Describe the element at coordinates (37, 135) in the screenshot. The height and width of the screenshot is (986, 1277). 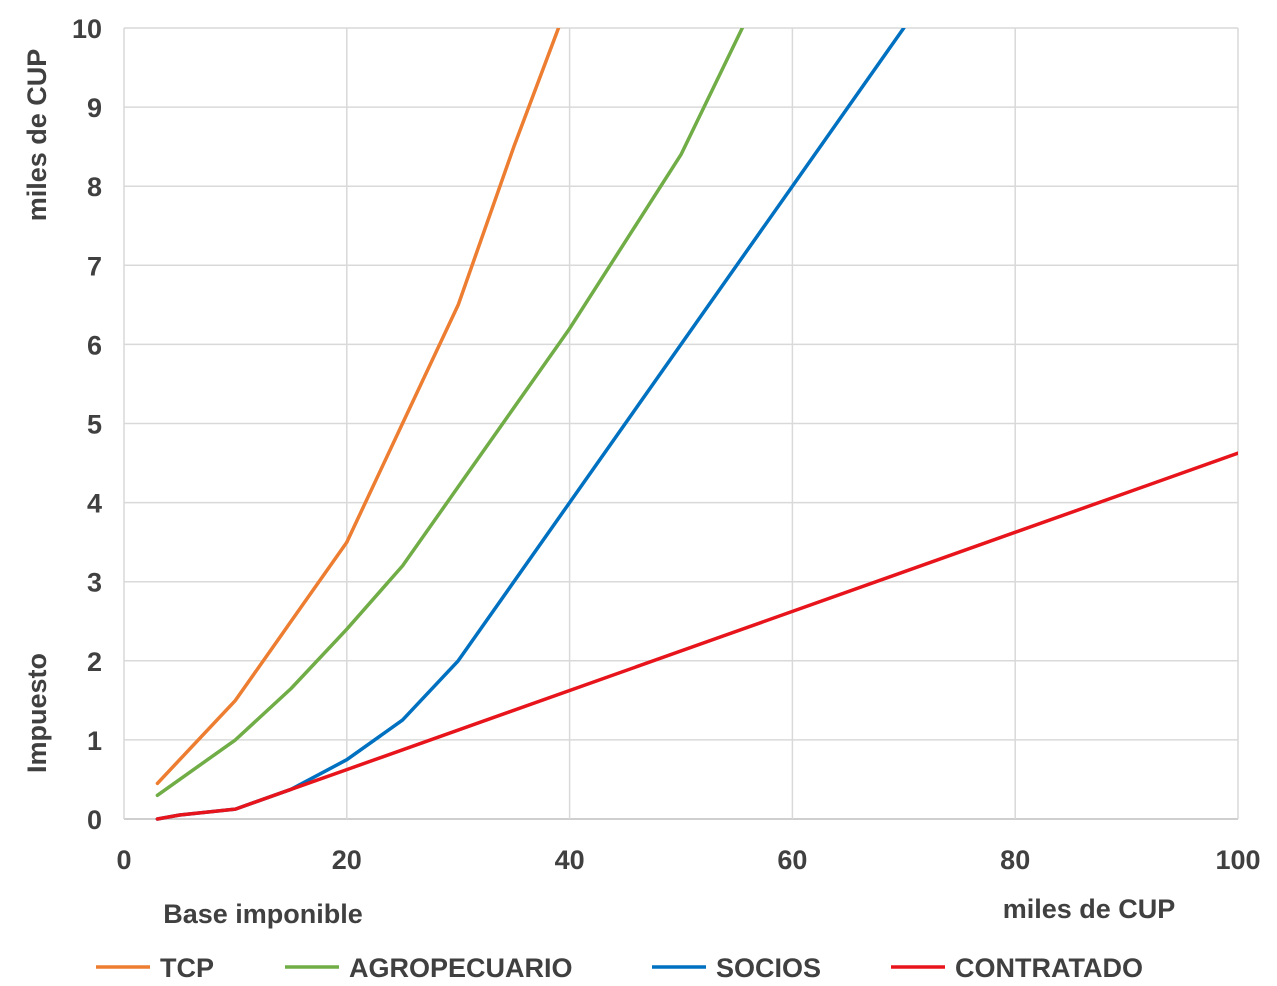
I see `y-axis-unit: miles de CUP` at that location.